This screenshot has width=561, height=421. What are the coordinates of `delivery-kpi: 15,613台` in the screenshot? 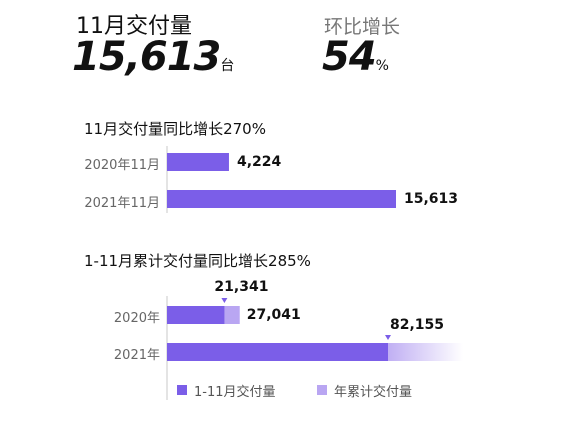 It's located at (153, 57).